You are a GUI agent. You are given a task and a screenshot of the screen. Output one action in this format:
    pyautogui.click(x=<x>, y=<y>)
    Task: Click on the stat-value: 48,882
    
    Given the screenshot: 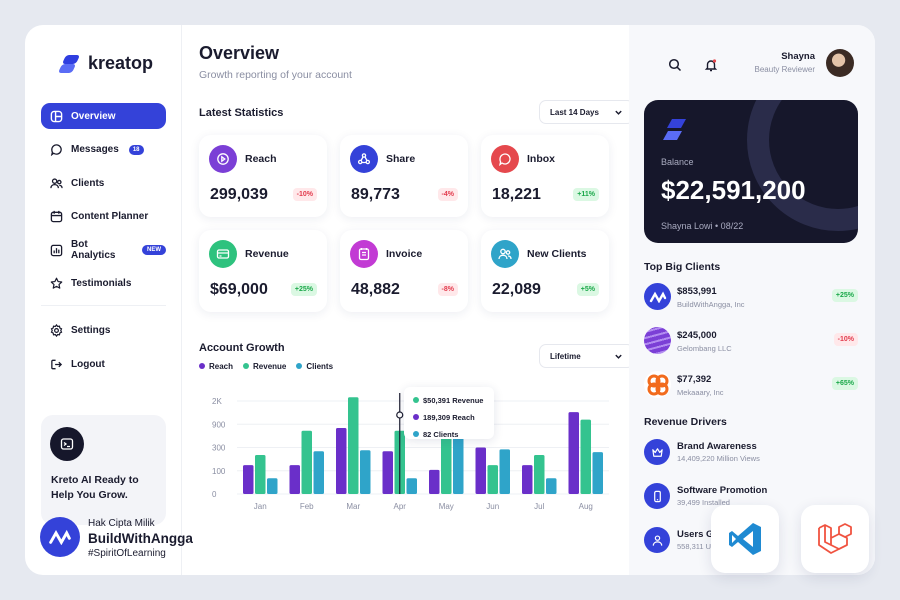 What is the action you would take?
    pyautogui.click(x=375, y=289)
    